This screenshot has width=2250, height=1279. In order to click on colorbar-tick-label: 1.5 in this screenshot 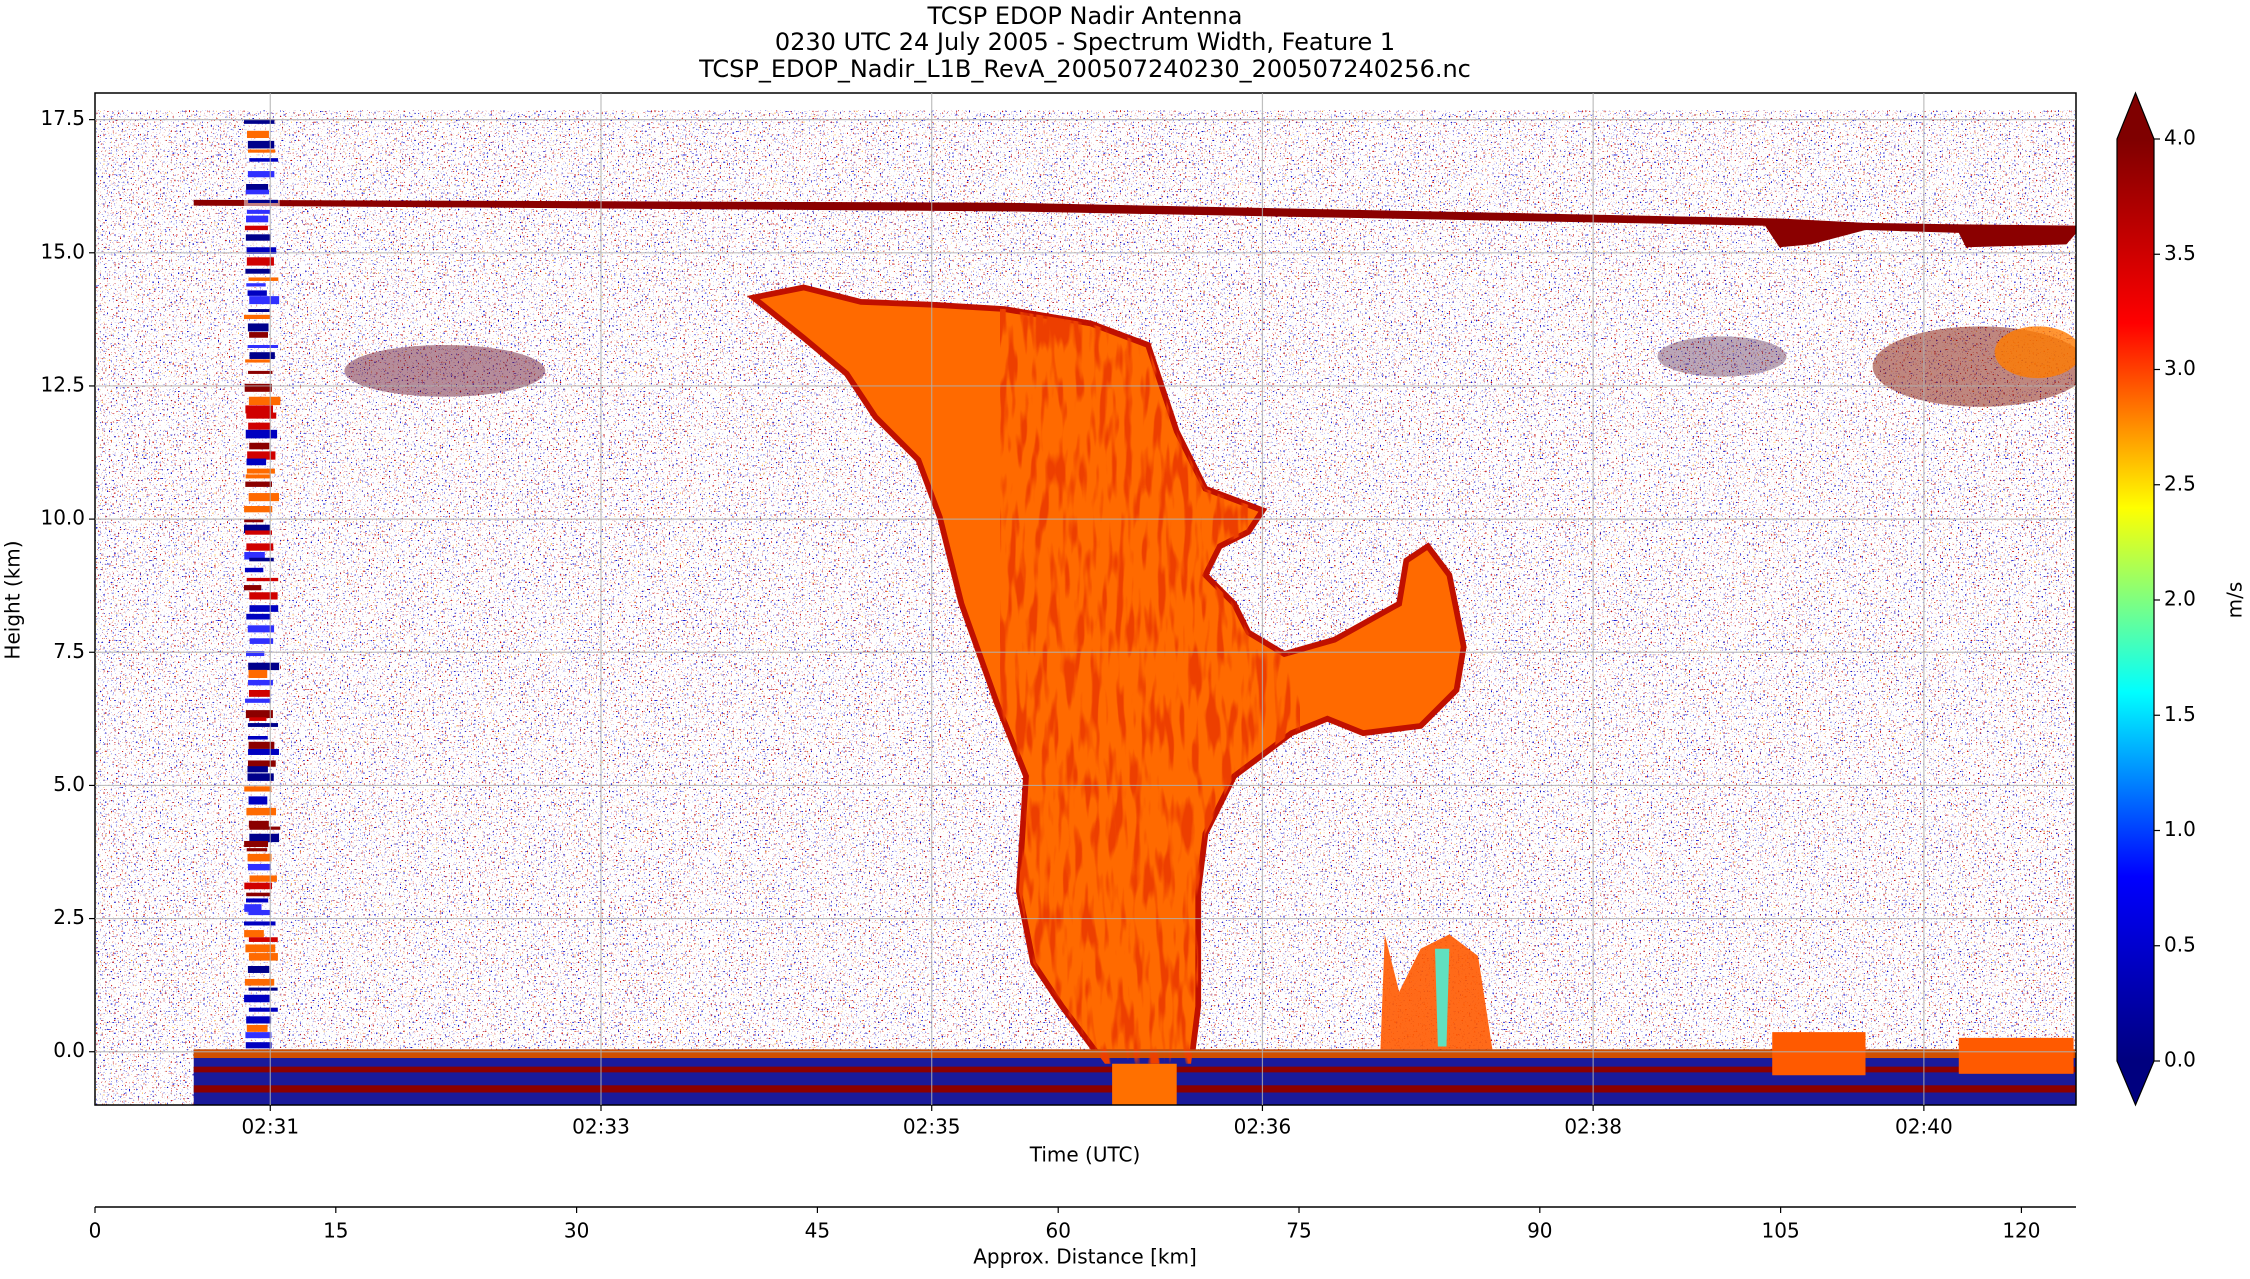, I will do `click(2180, 714)`.